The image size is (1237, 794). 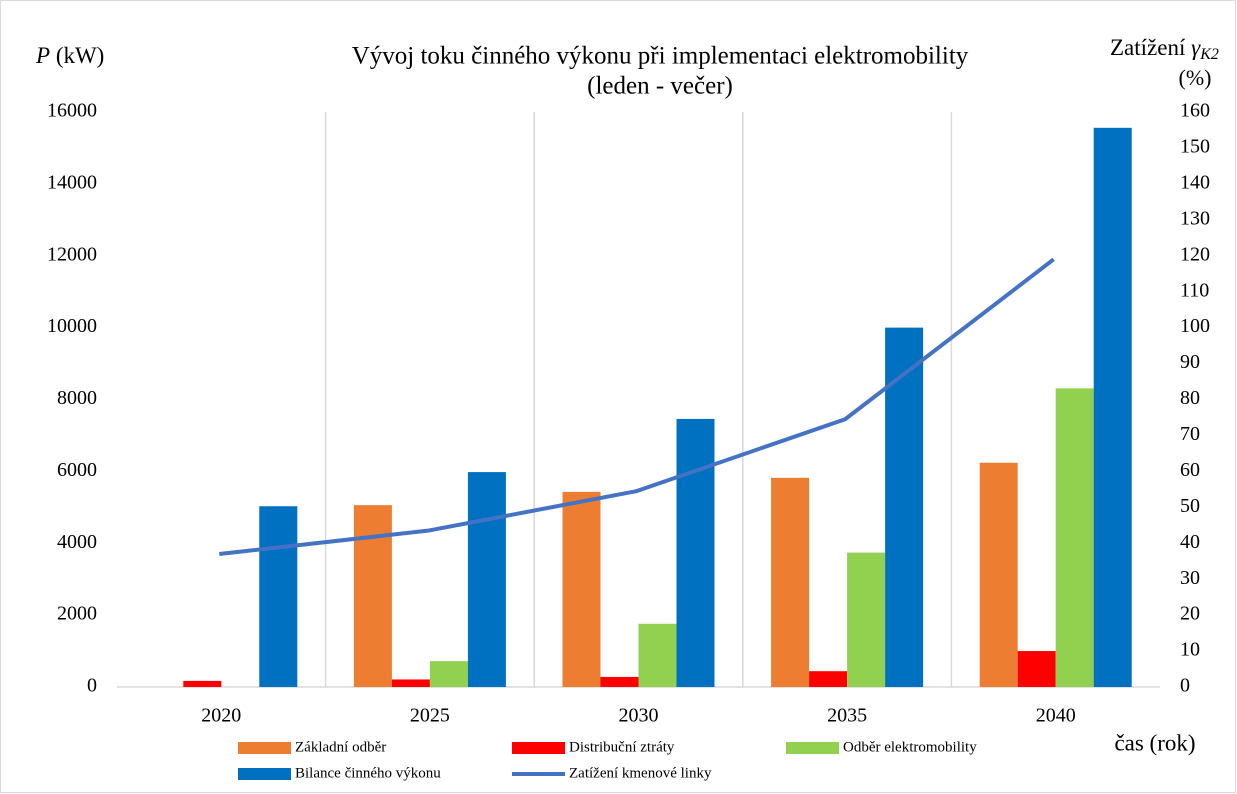 What do you see at coordinates (77, 614) in the screenshot?
I see `y-tick-label: 2000` at bounding box center [77, 614].